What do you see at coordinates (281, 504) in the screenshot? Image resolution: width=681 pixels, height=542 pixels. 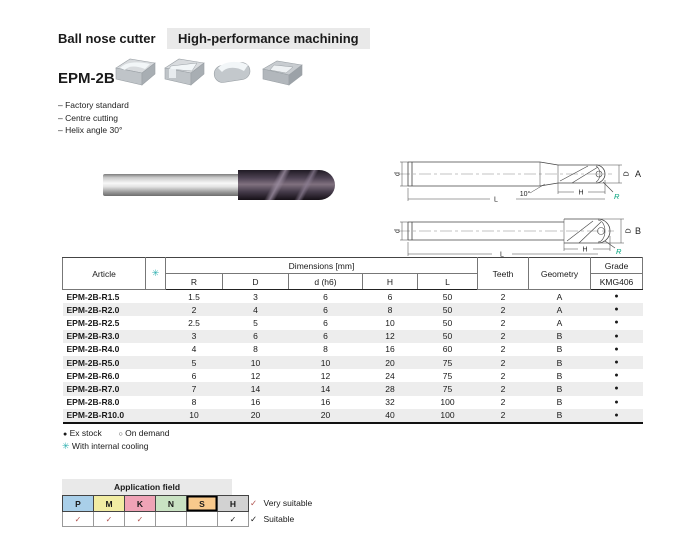 I see `legend-item: ✓ Very suitable` at bounding box center [281, 504].